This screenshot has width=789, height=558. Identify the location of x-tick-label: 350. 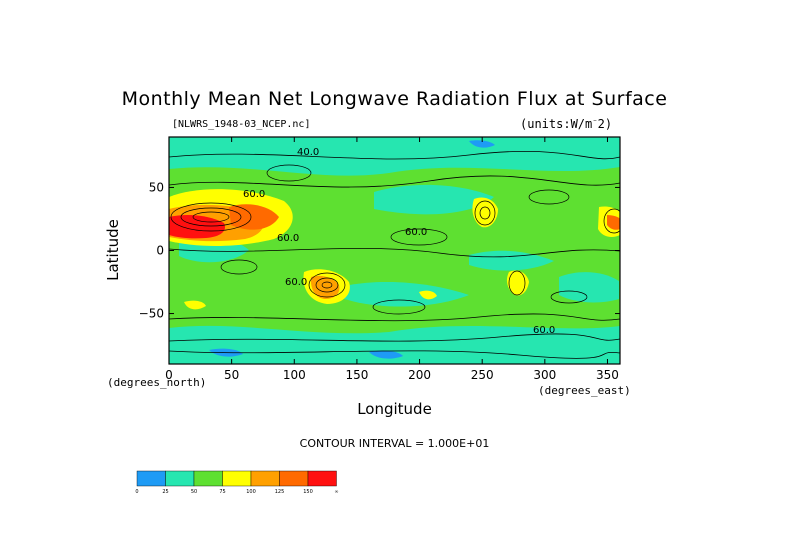
(607, 375).